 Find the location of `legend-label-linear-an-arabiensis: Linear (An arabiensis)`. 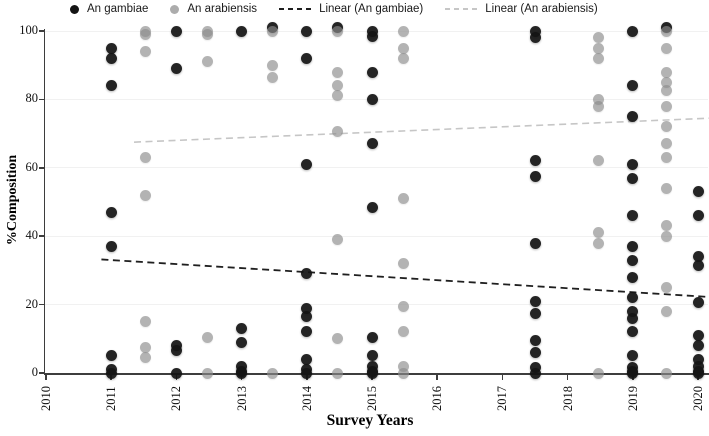

legend-label-linear-an-arabiensis: Linear (An arabiensis) is located at coordinates (541, 9).